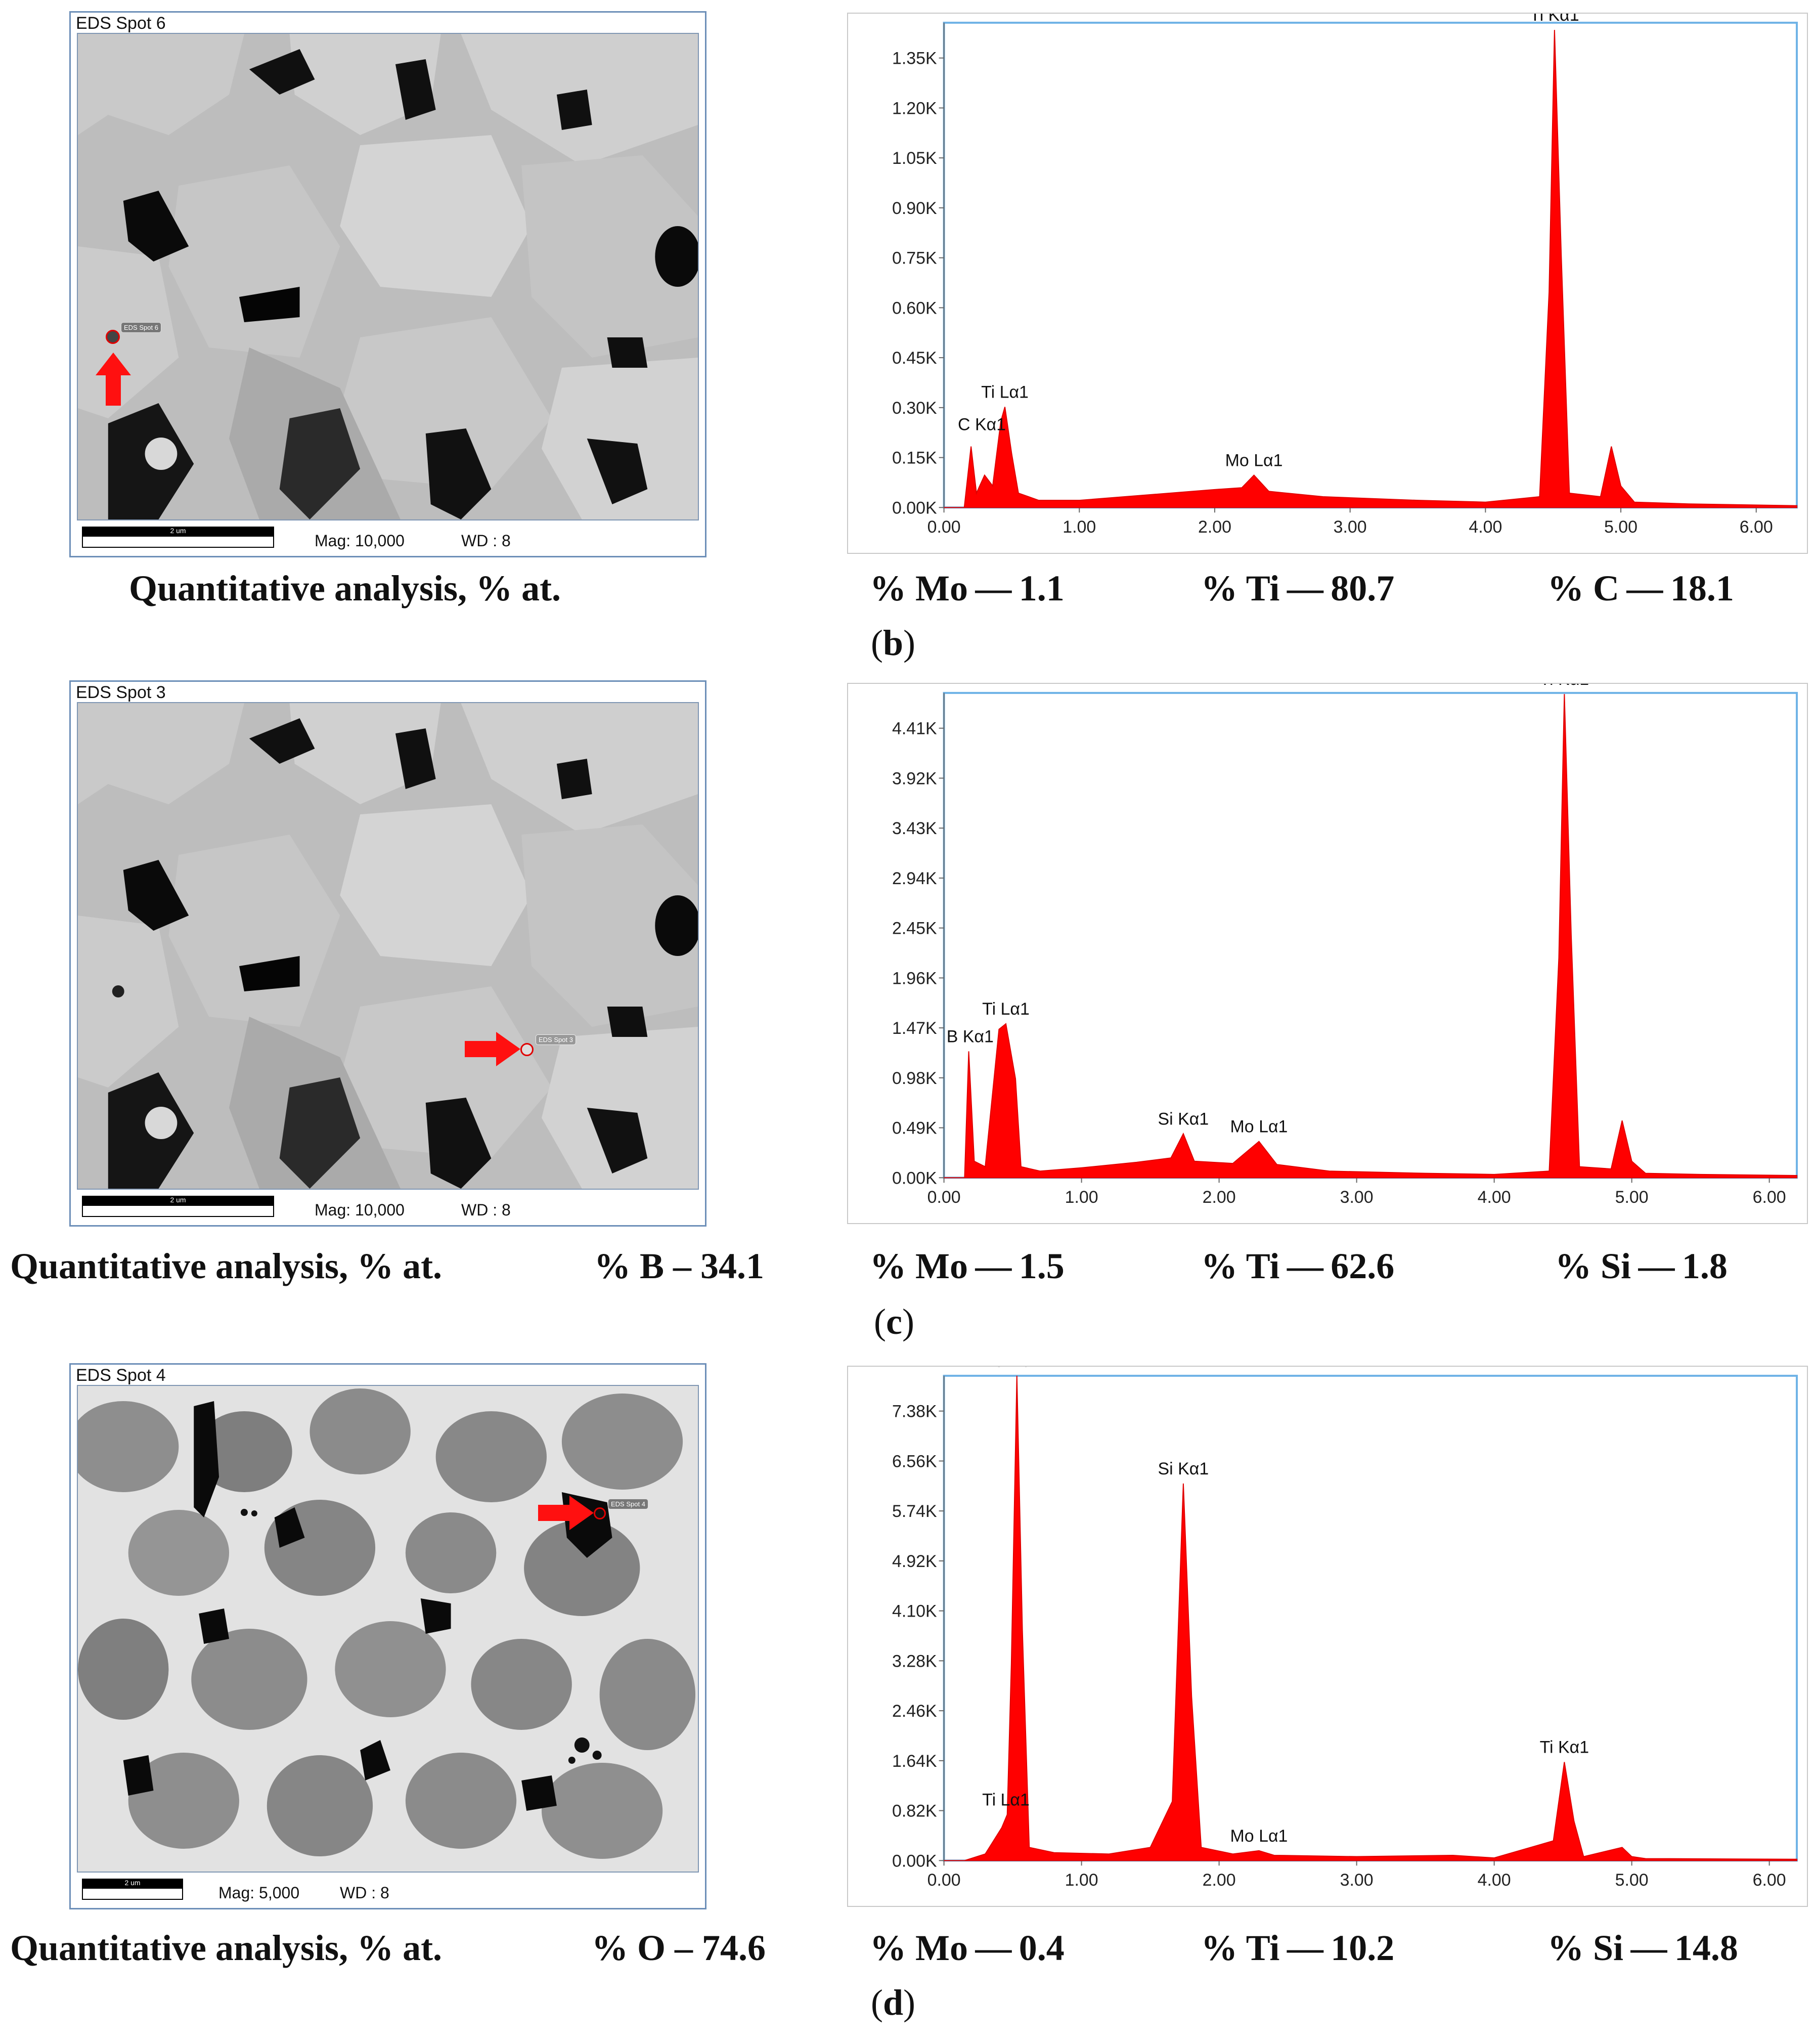  What do you see at coordinates (1016, 1369) in the screenshot?
I see `peak-label: O Kα1` at bounding box center [1016, 1369].